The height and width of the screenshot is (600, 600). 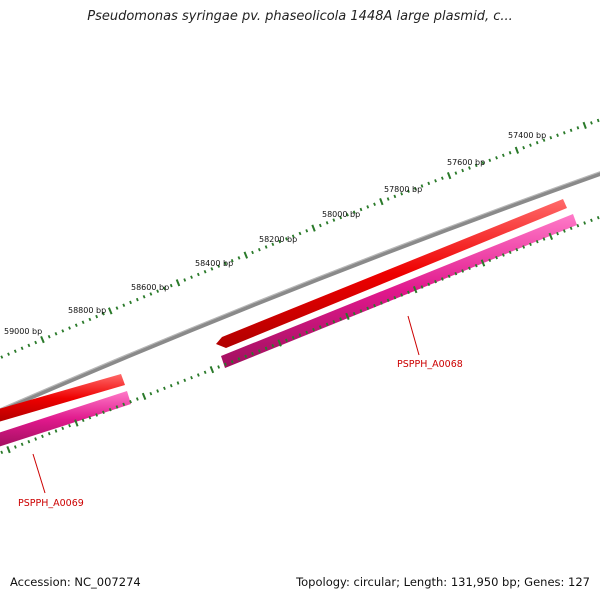 What do you see at coordinates (466, 162) in the screenshot?
I see `tick-label-57600: 57600 bp` at bounding box center [466, 162].